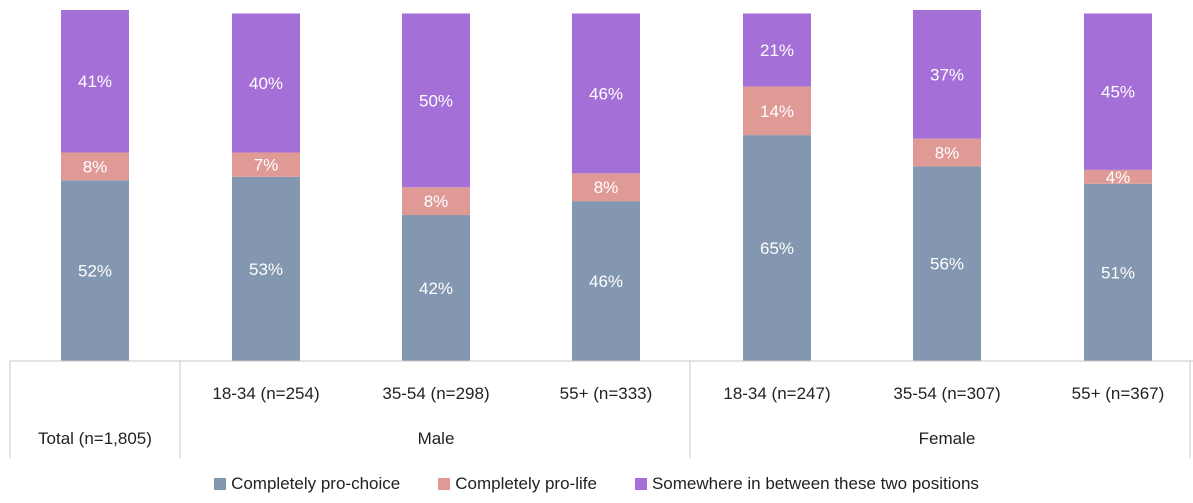 This screenshot has width=1193, height=503. What do you see at coordinates (316, 483) in the screenshot?
I see `legend-label-pro-choice: Completely pro-choice` at bounding box center [316, 483].